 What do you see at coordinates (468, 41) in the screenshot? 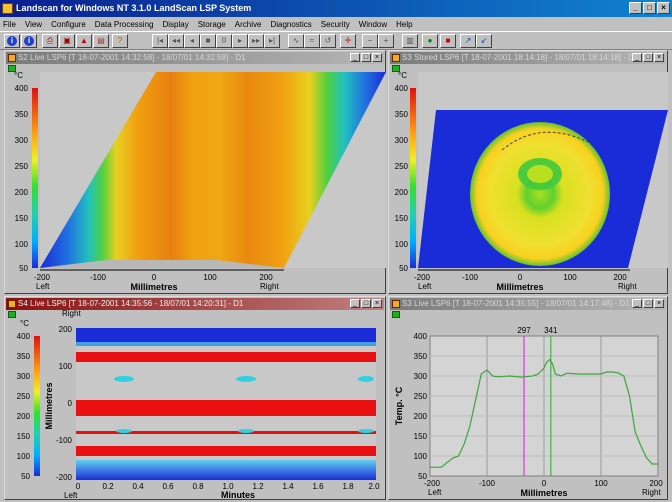
I see `cursor-button: ↗` at bounding box center [468, 41].